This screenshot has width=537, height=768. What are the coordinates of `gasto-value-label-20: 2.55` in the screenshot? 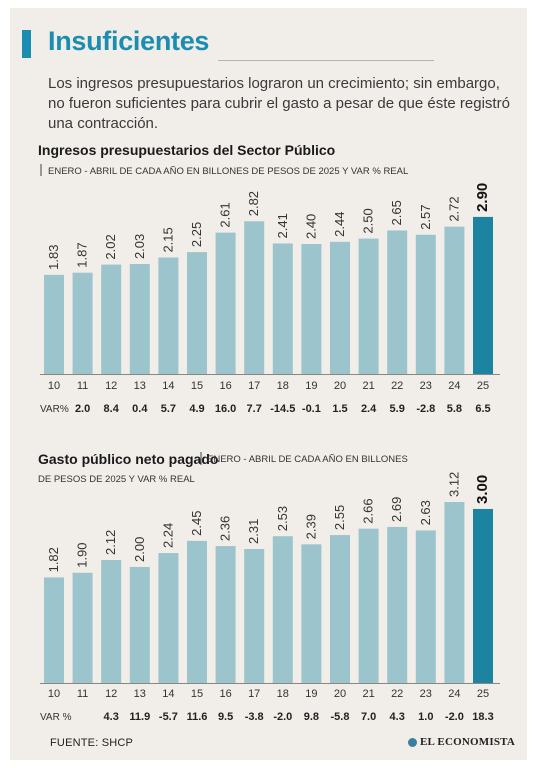 It's located at (339, 517).